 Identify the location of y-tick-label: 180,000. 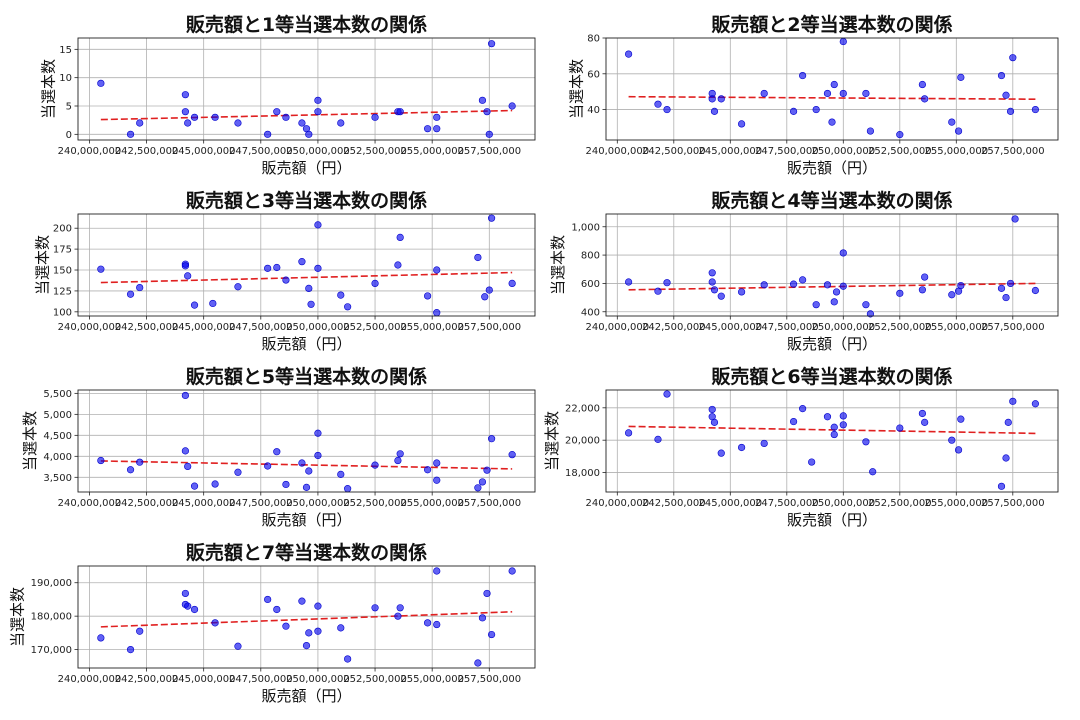
(51, 617).